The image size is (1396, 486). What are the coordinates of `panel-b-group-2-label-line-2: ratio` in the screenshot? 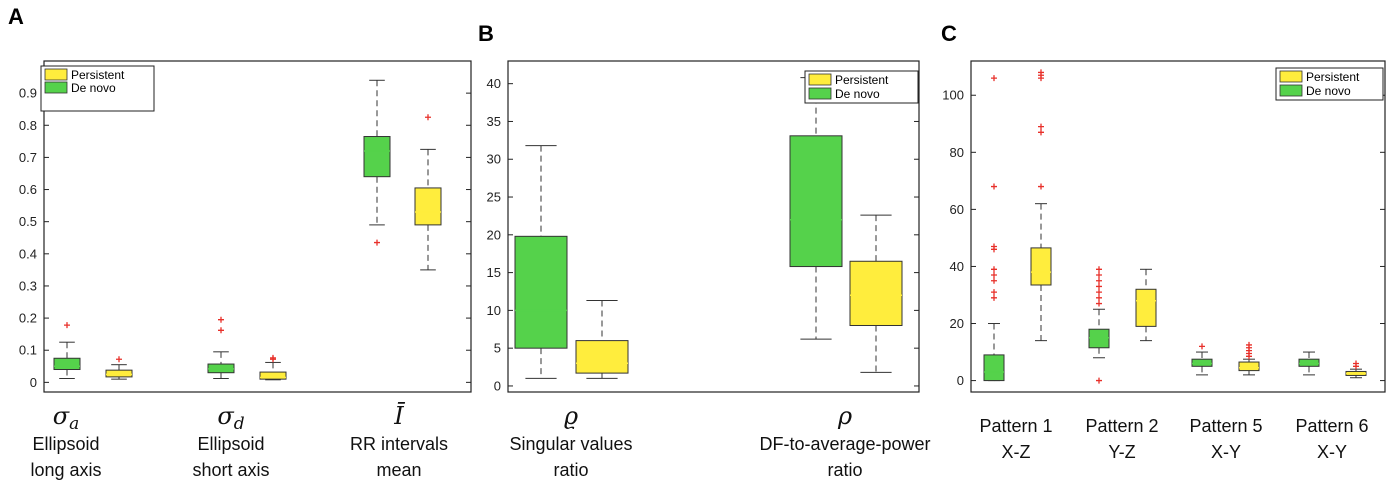 It's located at (844, 470).